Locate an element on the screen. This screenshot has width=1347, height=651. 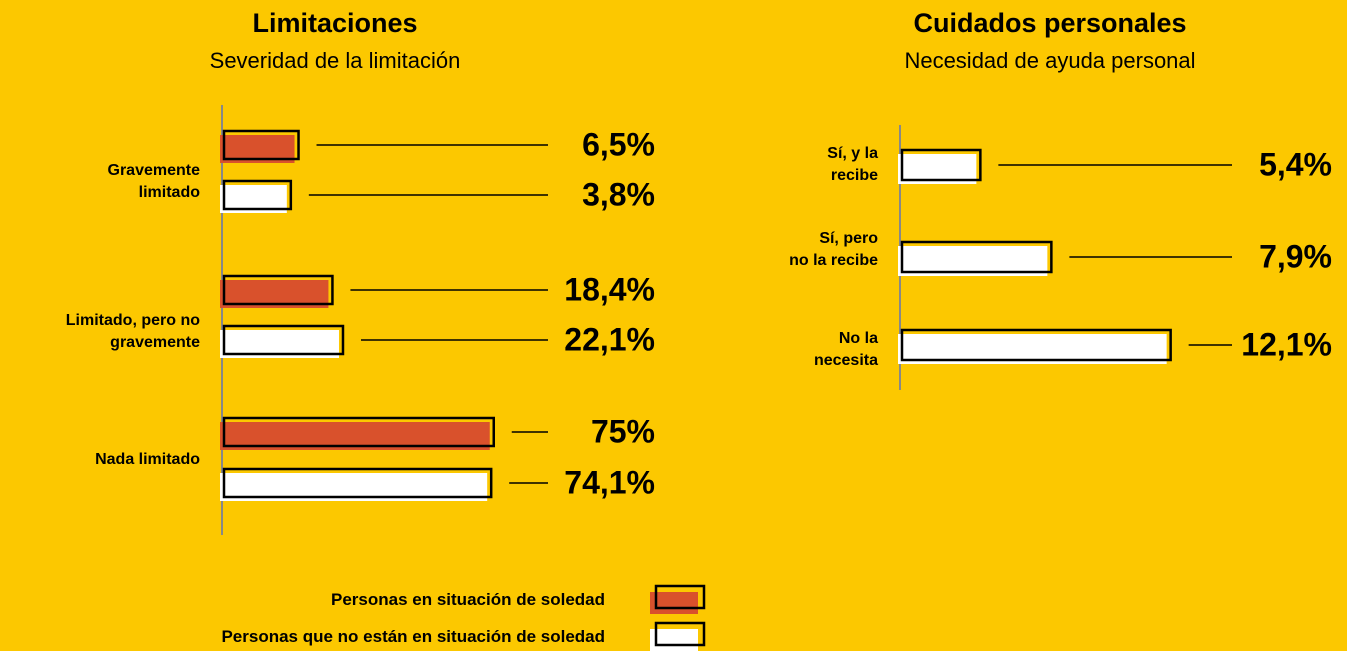
value-label: 74,1% is located at coordinates (609, 482).